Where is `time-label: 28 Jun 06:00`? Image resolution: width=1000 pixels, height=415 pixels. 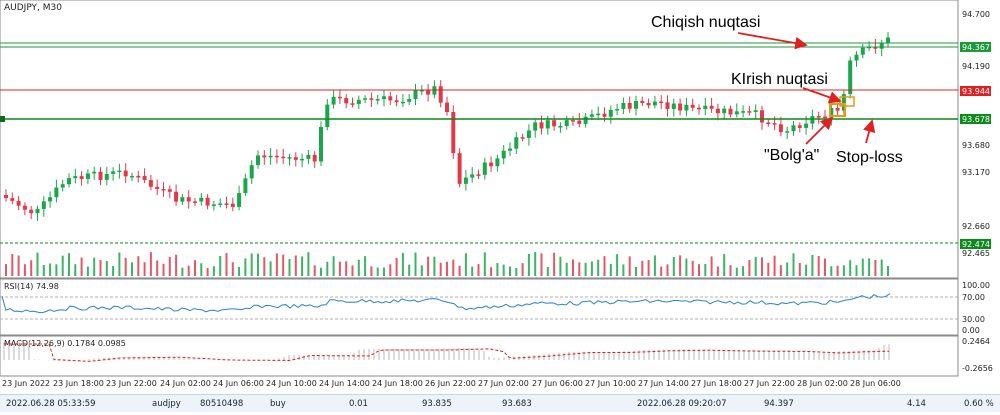 time-label: 28 Jun 06:00 is located at coordinates (875, 383).